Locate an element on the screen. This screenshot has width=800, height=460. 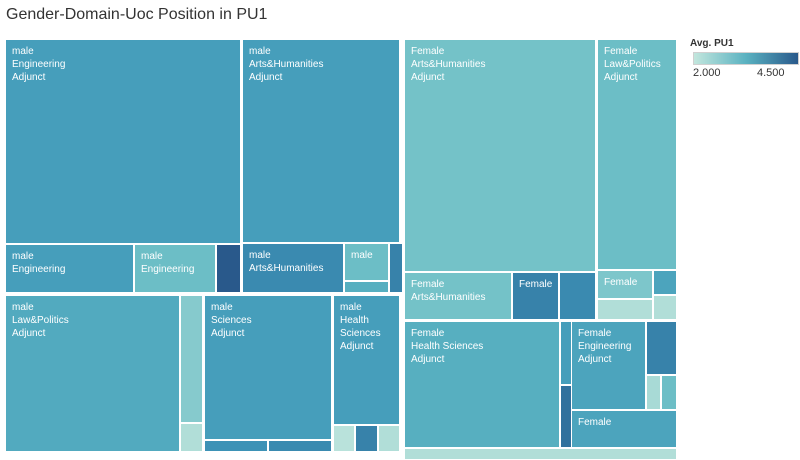
treemap-tile: male is located at coordinates (366, 262).